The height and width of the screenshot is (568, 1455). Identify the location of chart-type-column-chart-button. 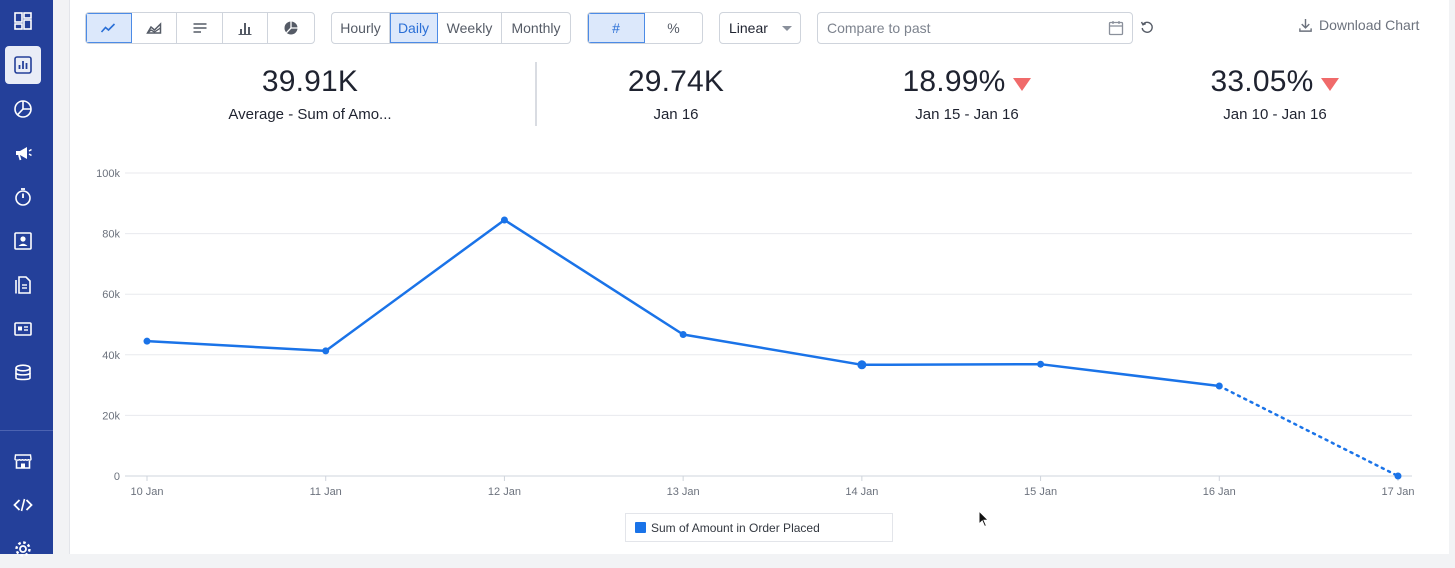
(246, 28).